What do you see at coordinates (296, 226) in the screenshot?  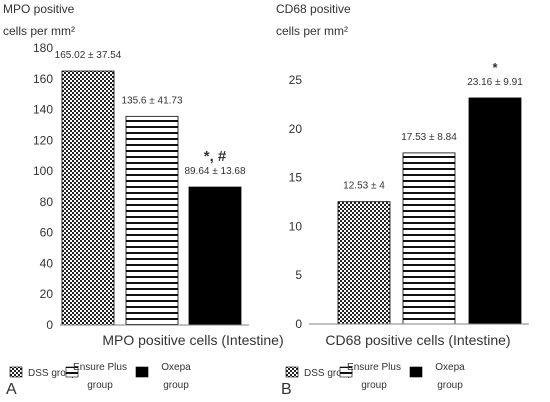 I see `y-tick-label: 10` at bounding box center [296, 226].